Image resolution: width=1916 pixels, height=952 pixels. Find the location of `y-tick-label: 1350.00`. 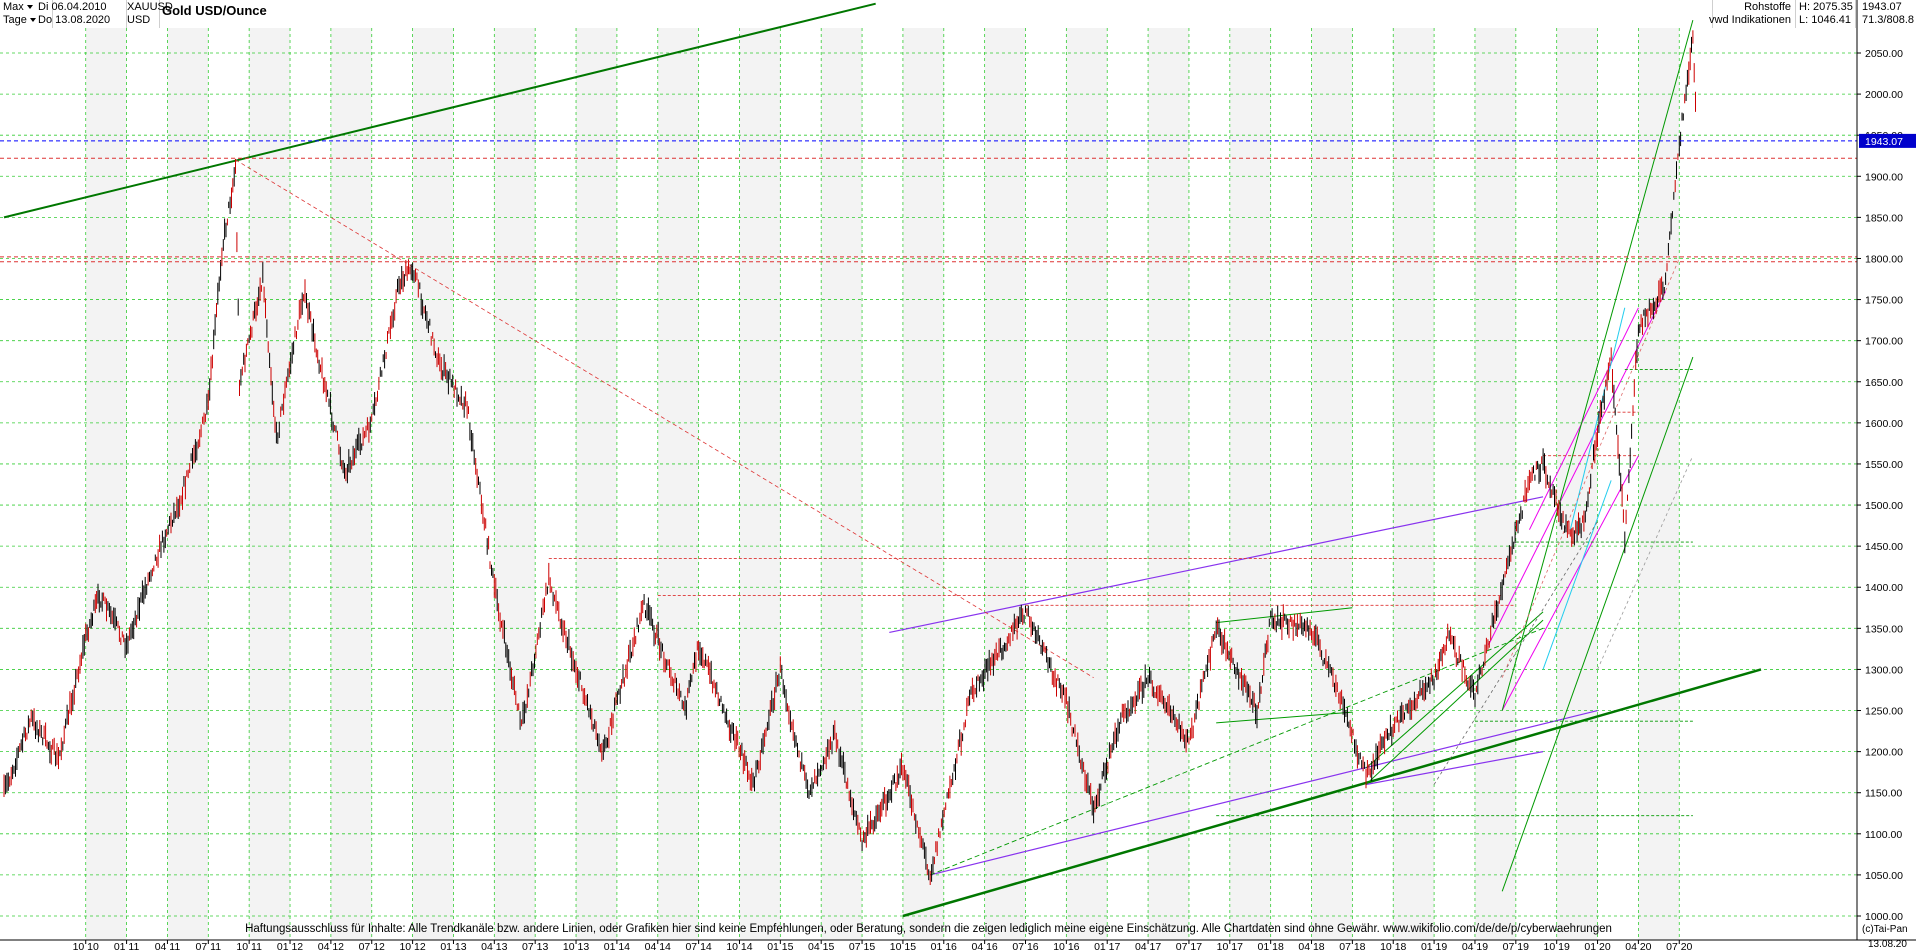

y-tick-label: 1350.00 is located at coordinates (1884, 629).